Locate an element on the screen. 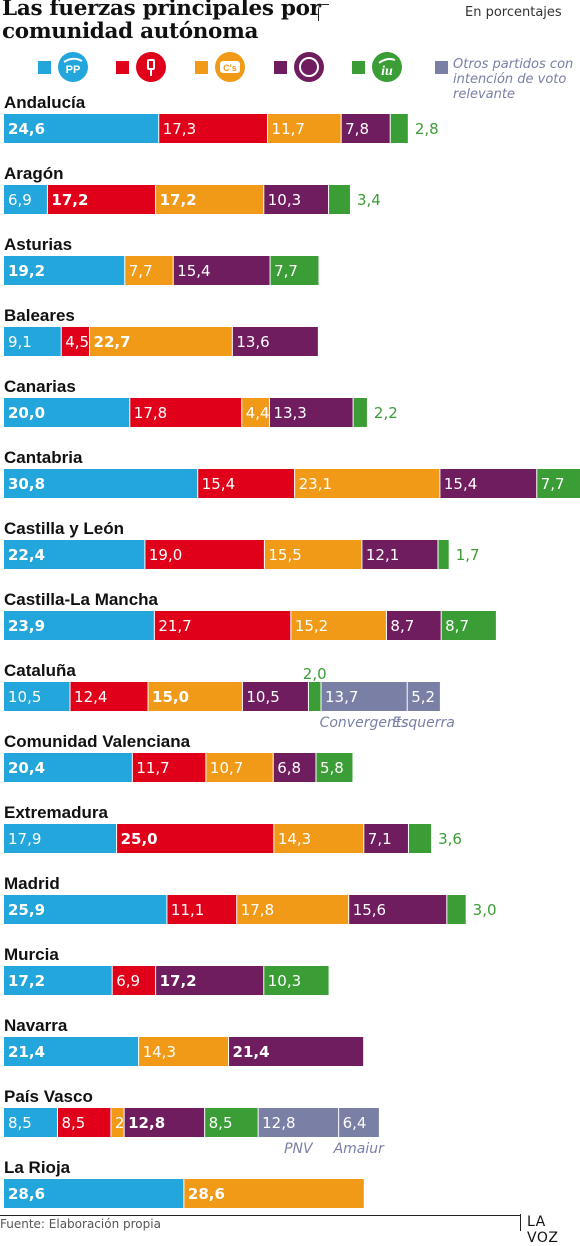 Image resolution: width=580 pixels, height=1246 pixels. region-label: Madrid is located at coordinates (32, 883).